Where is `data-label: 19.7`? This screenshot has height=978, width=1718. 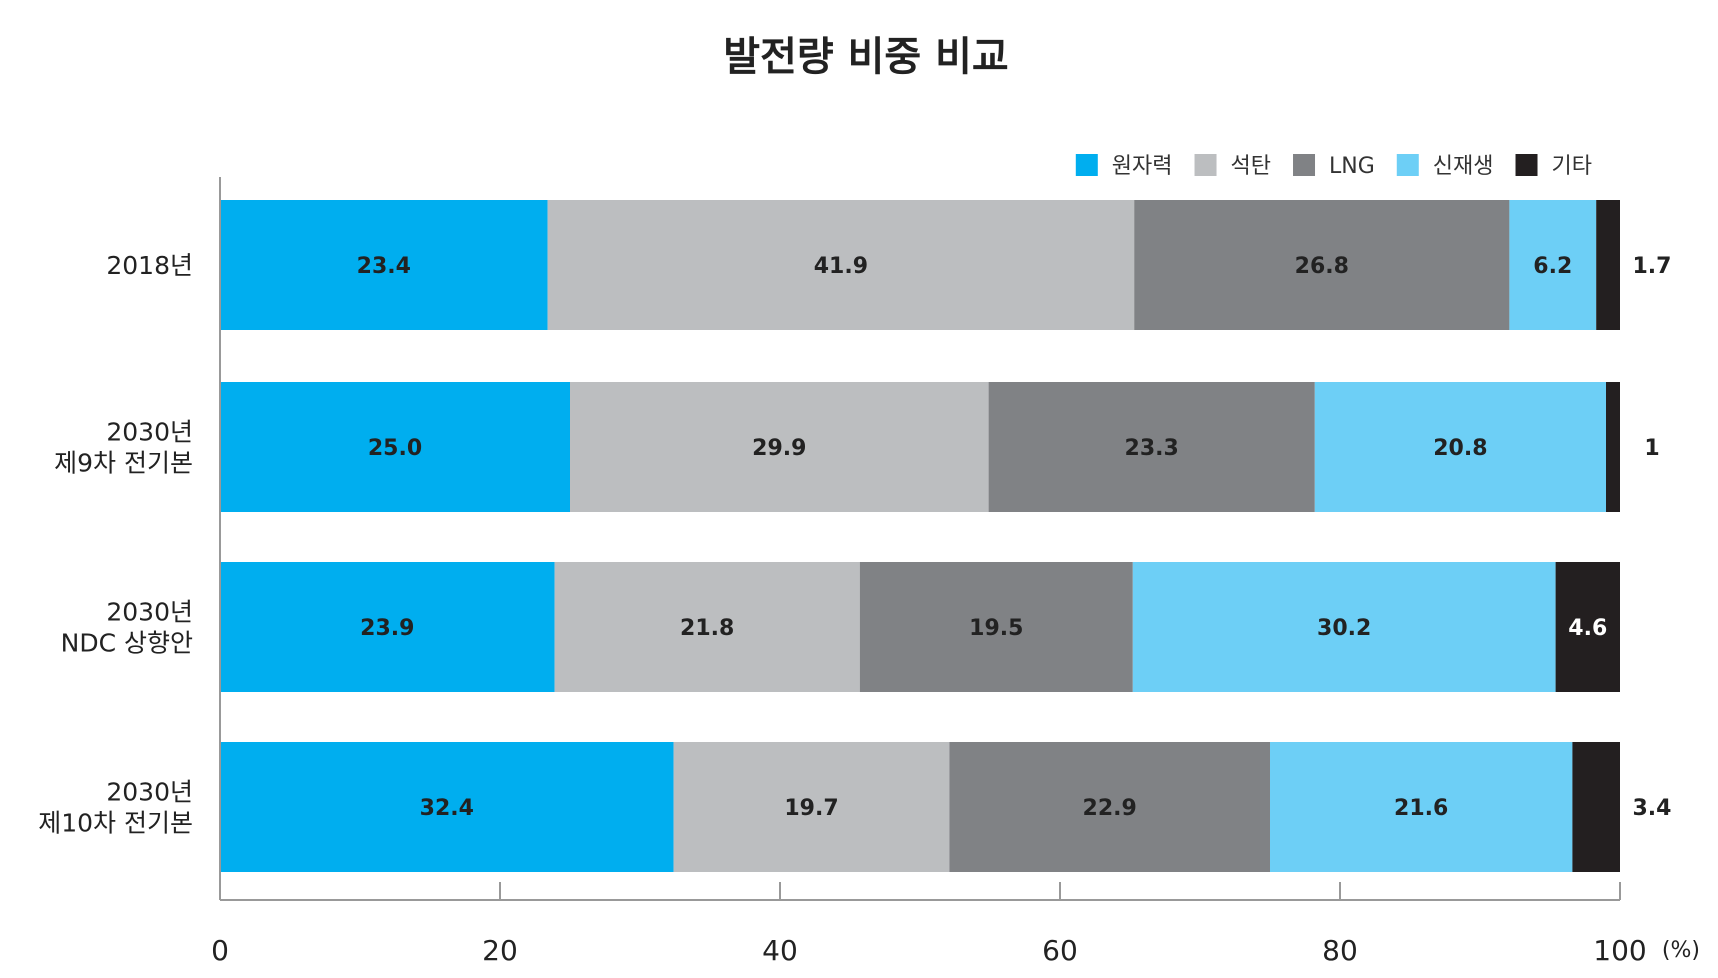
data-label: 19.7 is located at coordinates (811, 808).